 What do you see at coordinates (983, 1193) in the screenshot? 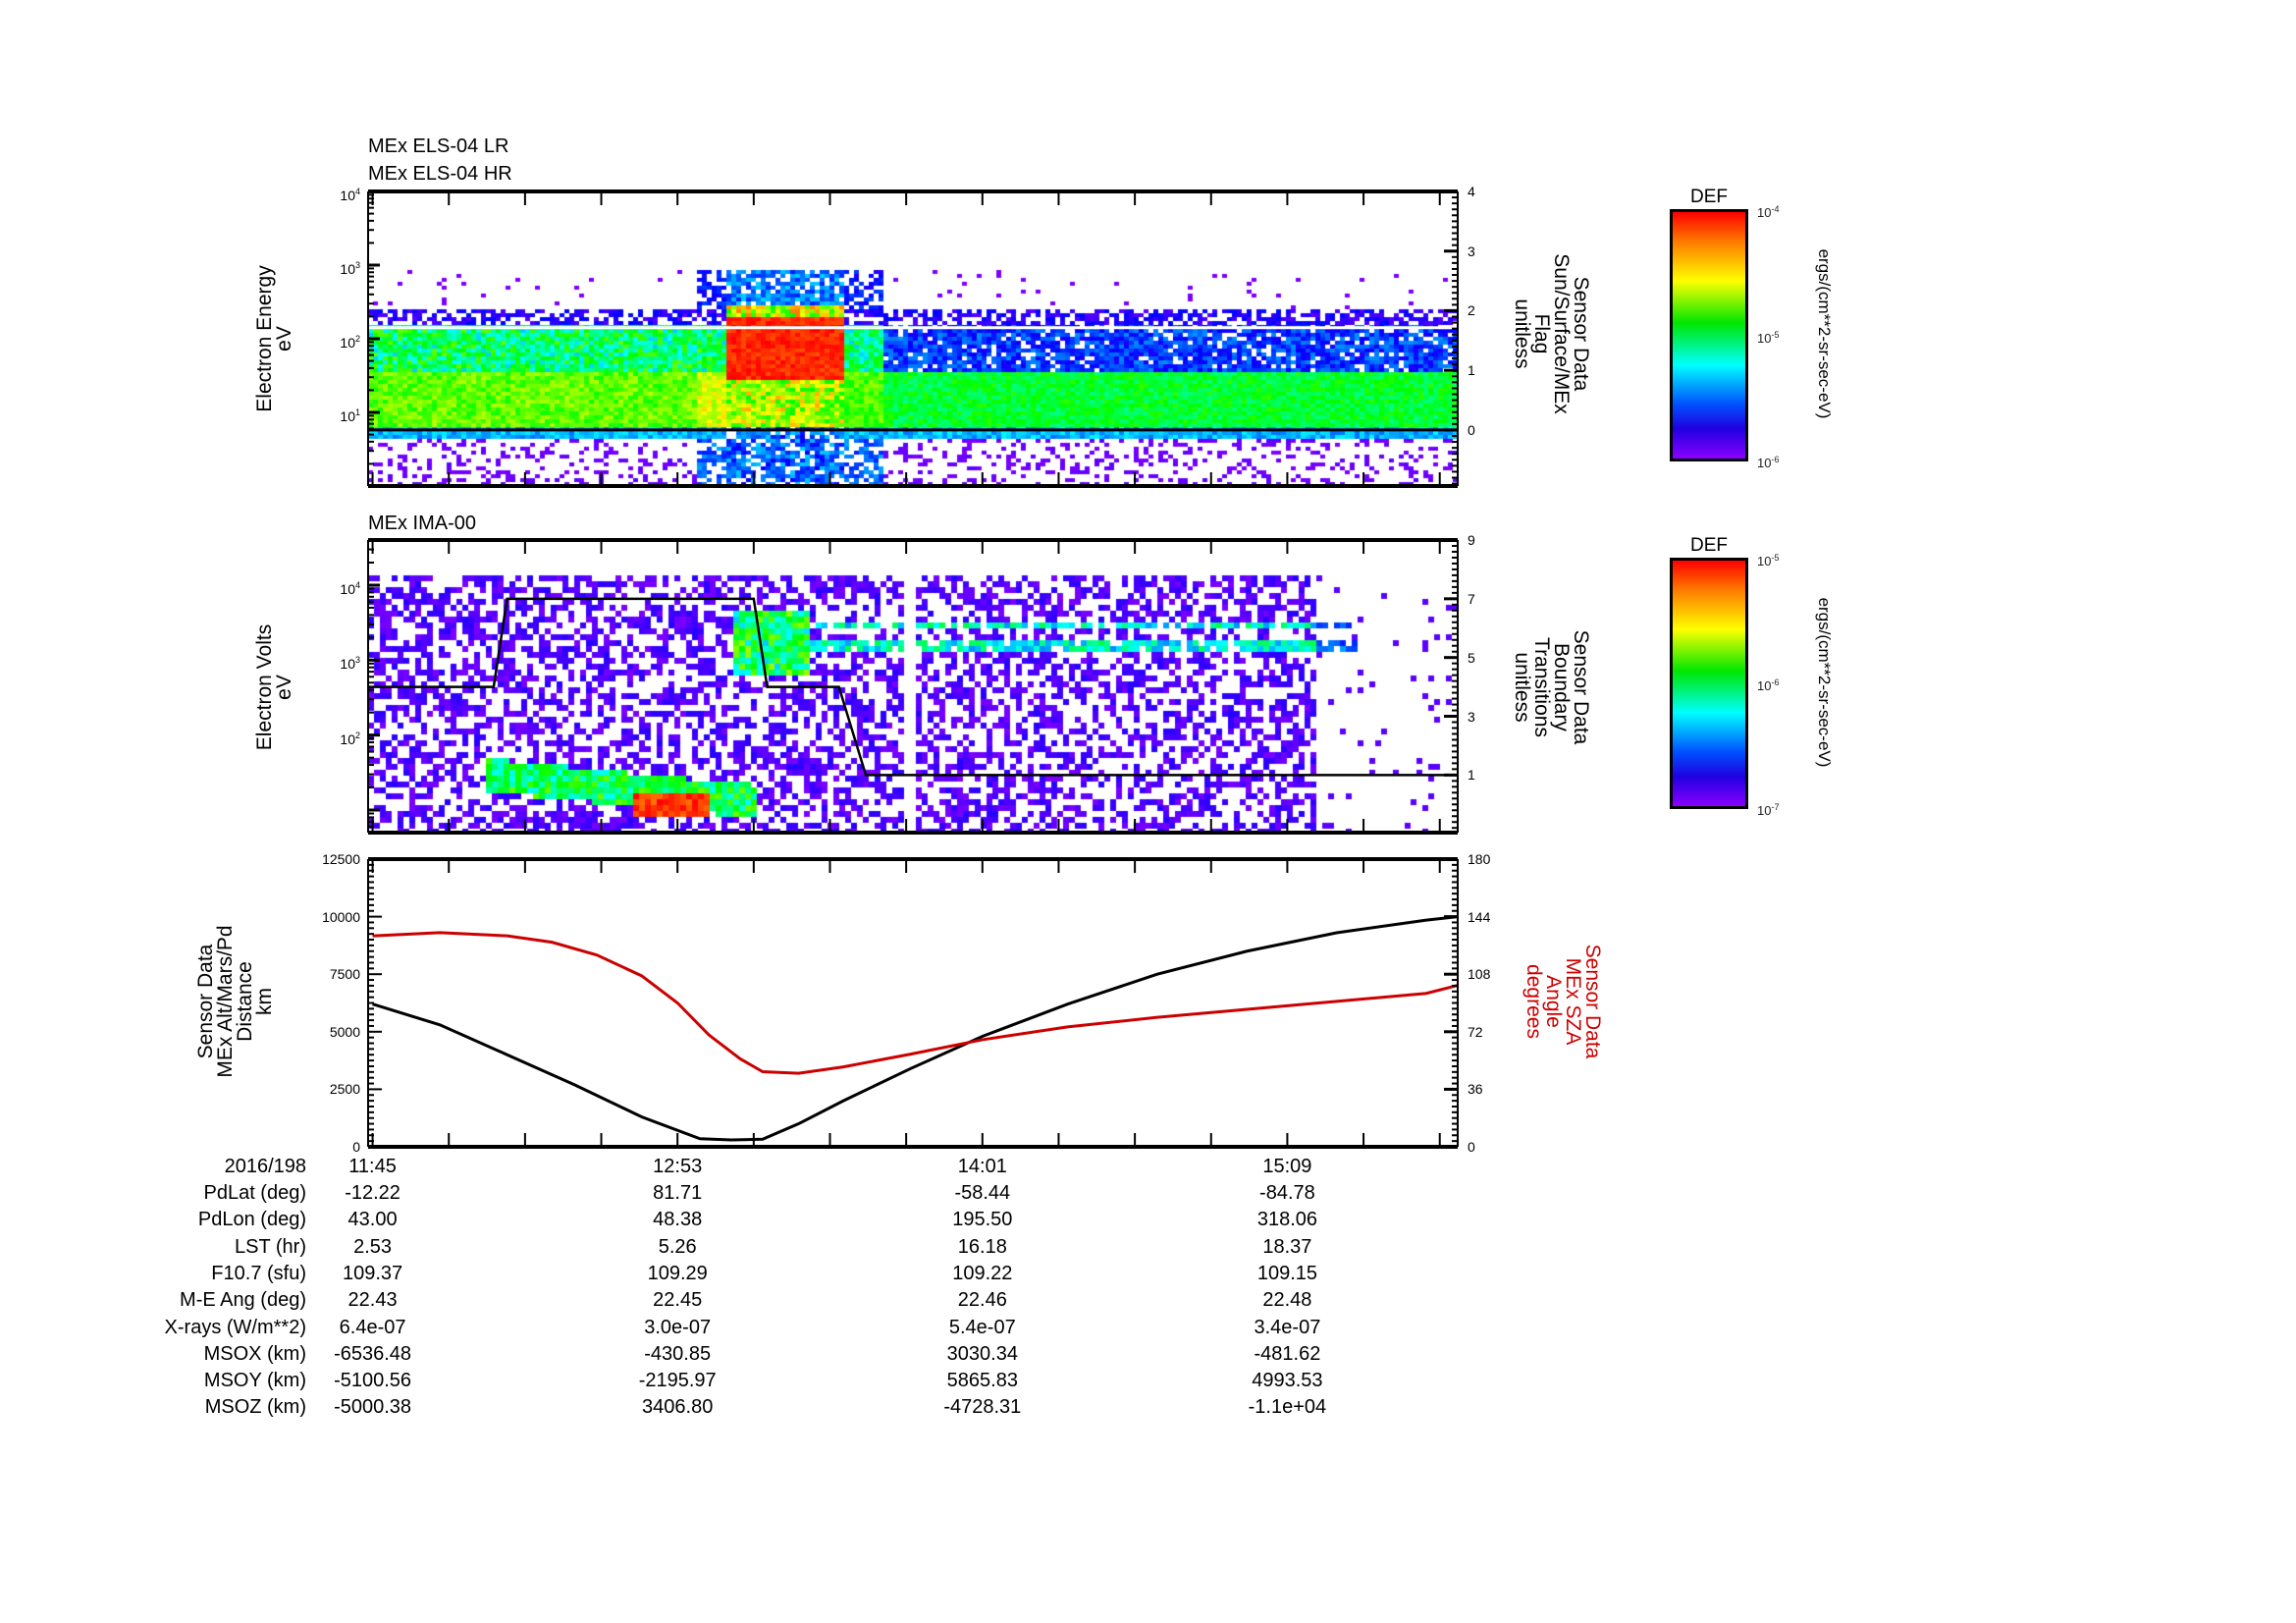
I see `ephemeris-value: -58.44` at bounding box center [983, 1193].